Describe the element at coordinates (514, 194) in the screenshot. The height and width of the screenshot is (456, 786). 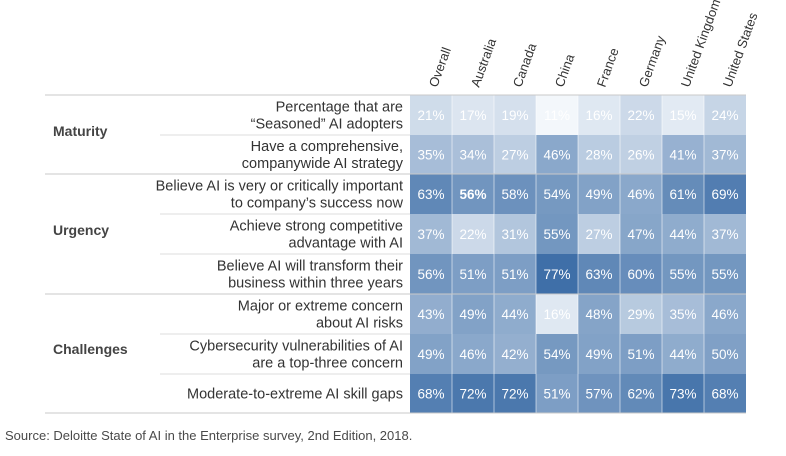
I see `cell-value-label: 58%` at that location.